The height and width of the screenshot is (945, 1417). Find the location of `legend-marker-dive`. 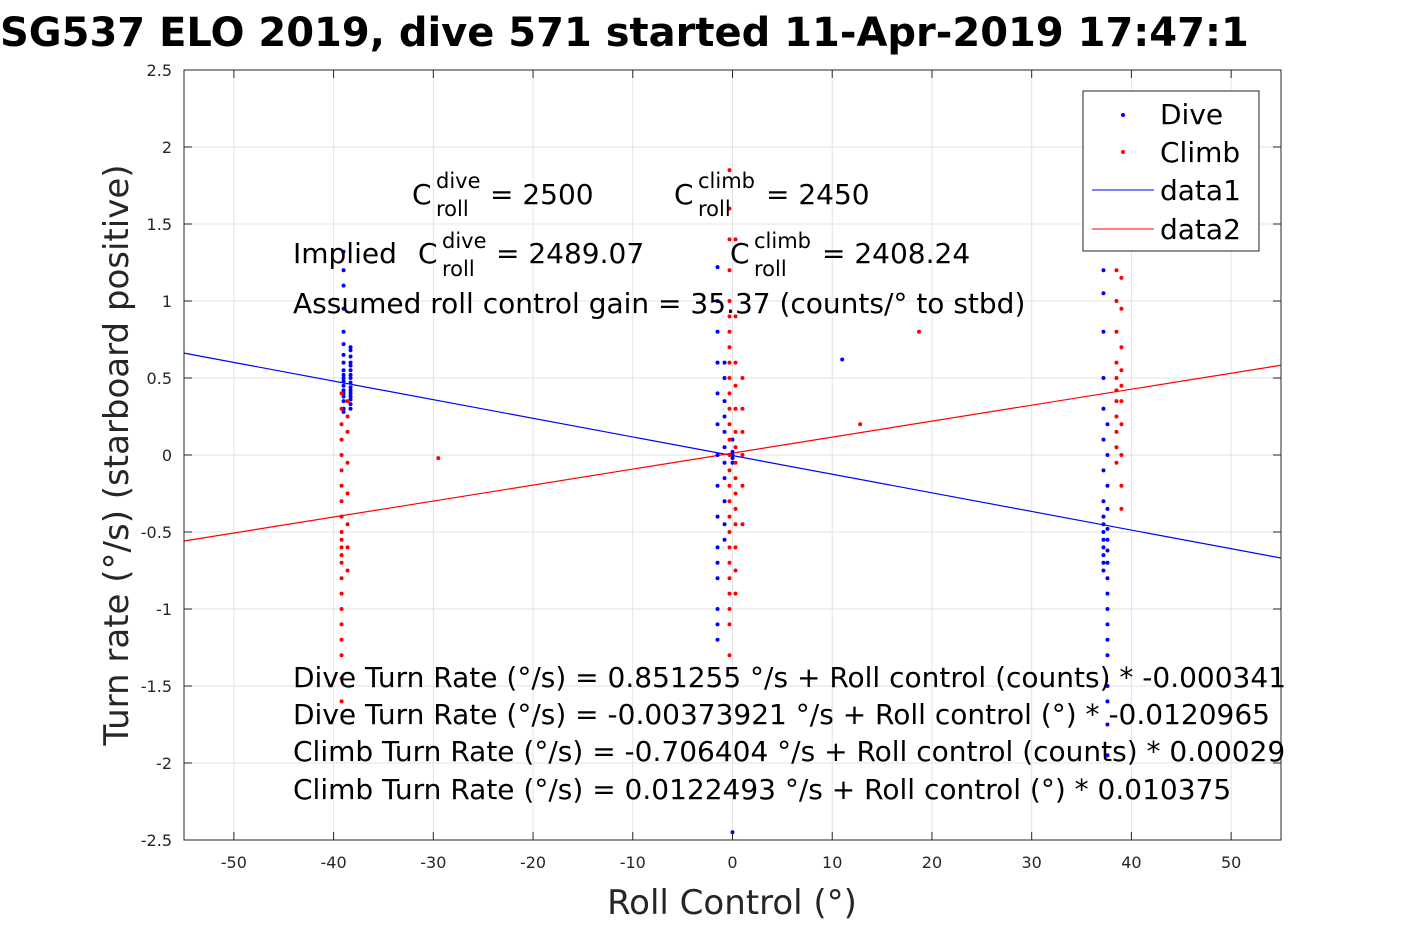

legend-marker-dive is located at coordinates (1123, 115).